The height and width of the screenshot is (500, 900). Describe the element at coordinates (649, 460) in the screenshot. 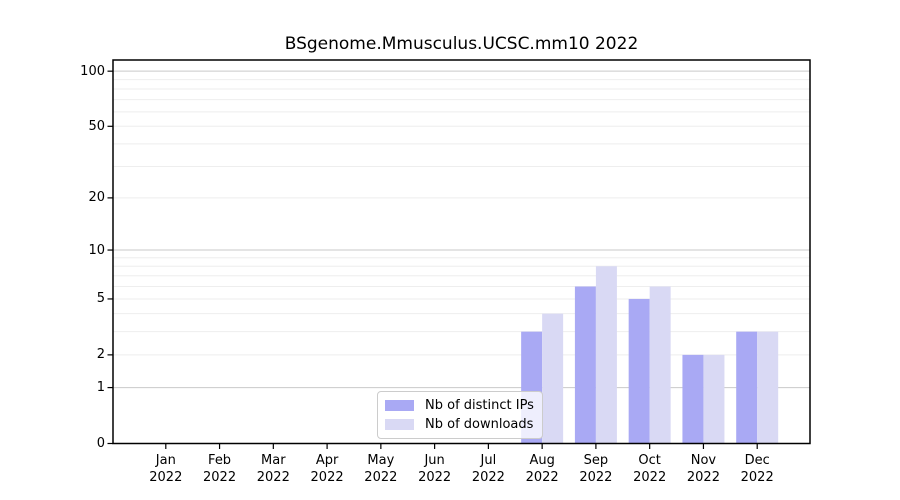

I see `x-tick-month: Oct` at that location.